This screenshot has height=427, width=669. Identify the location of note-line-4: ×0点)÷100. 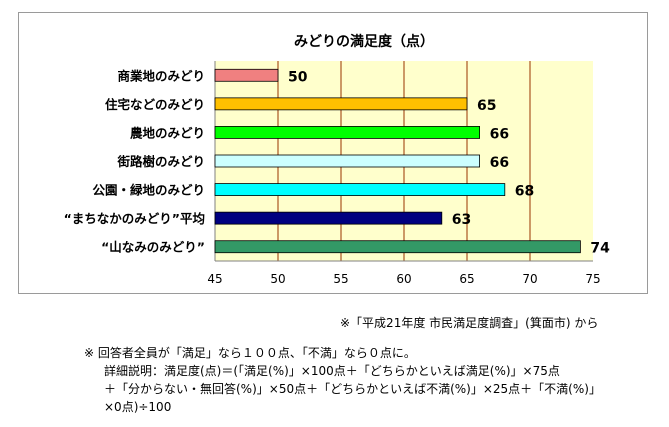
(138, 407).